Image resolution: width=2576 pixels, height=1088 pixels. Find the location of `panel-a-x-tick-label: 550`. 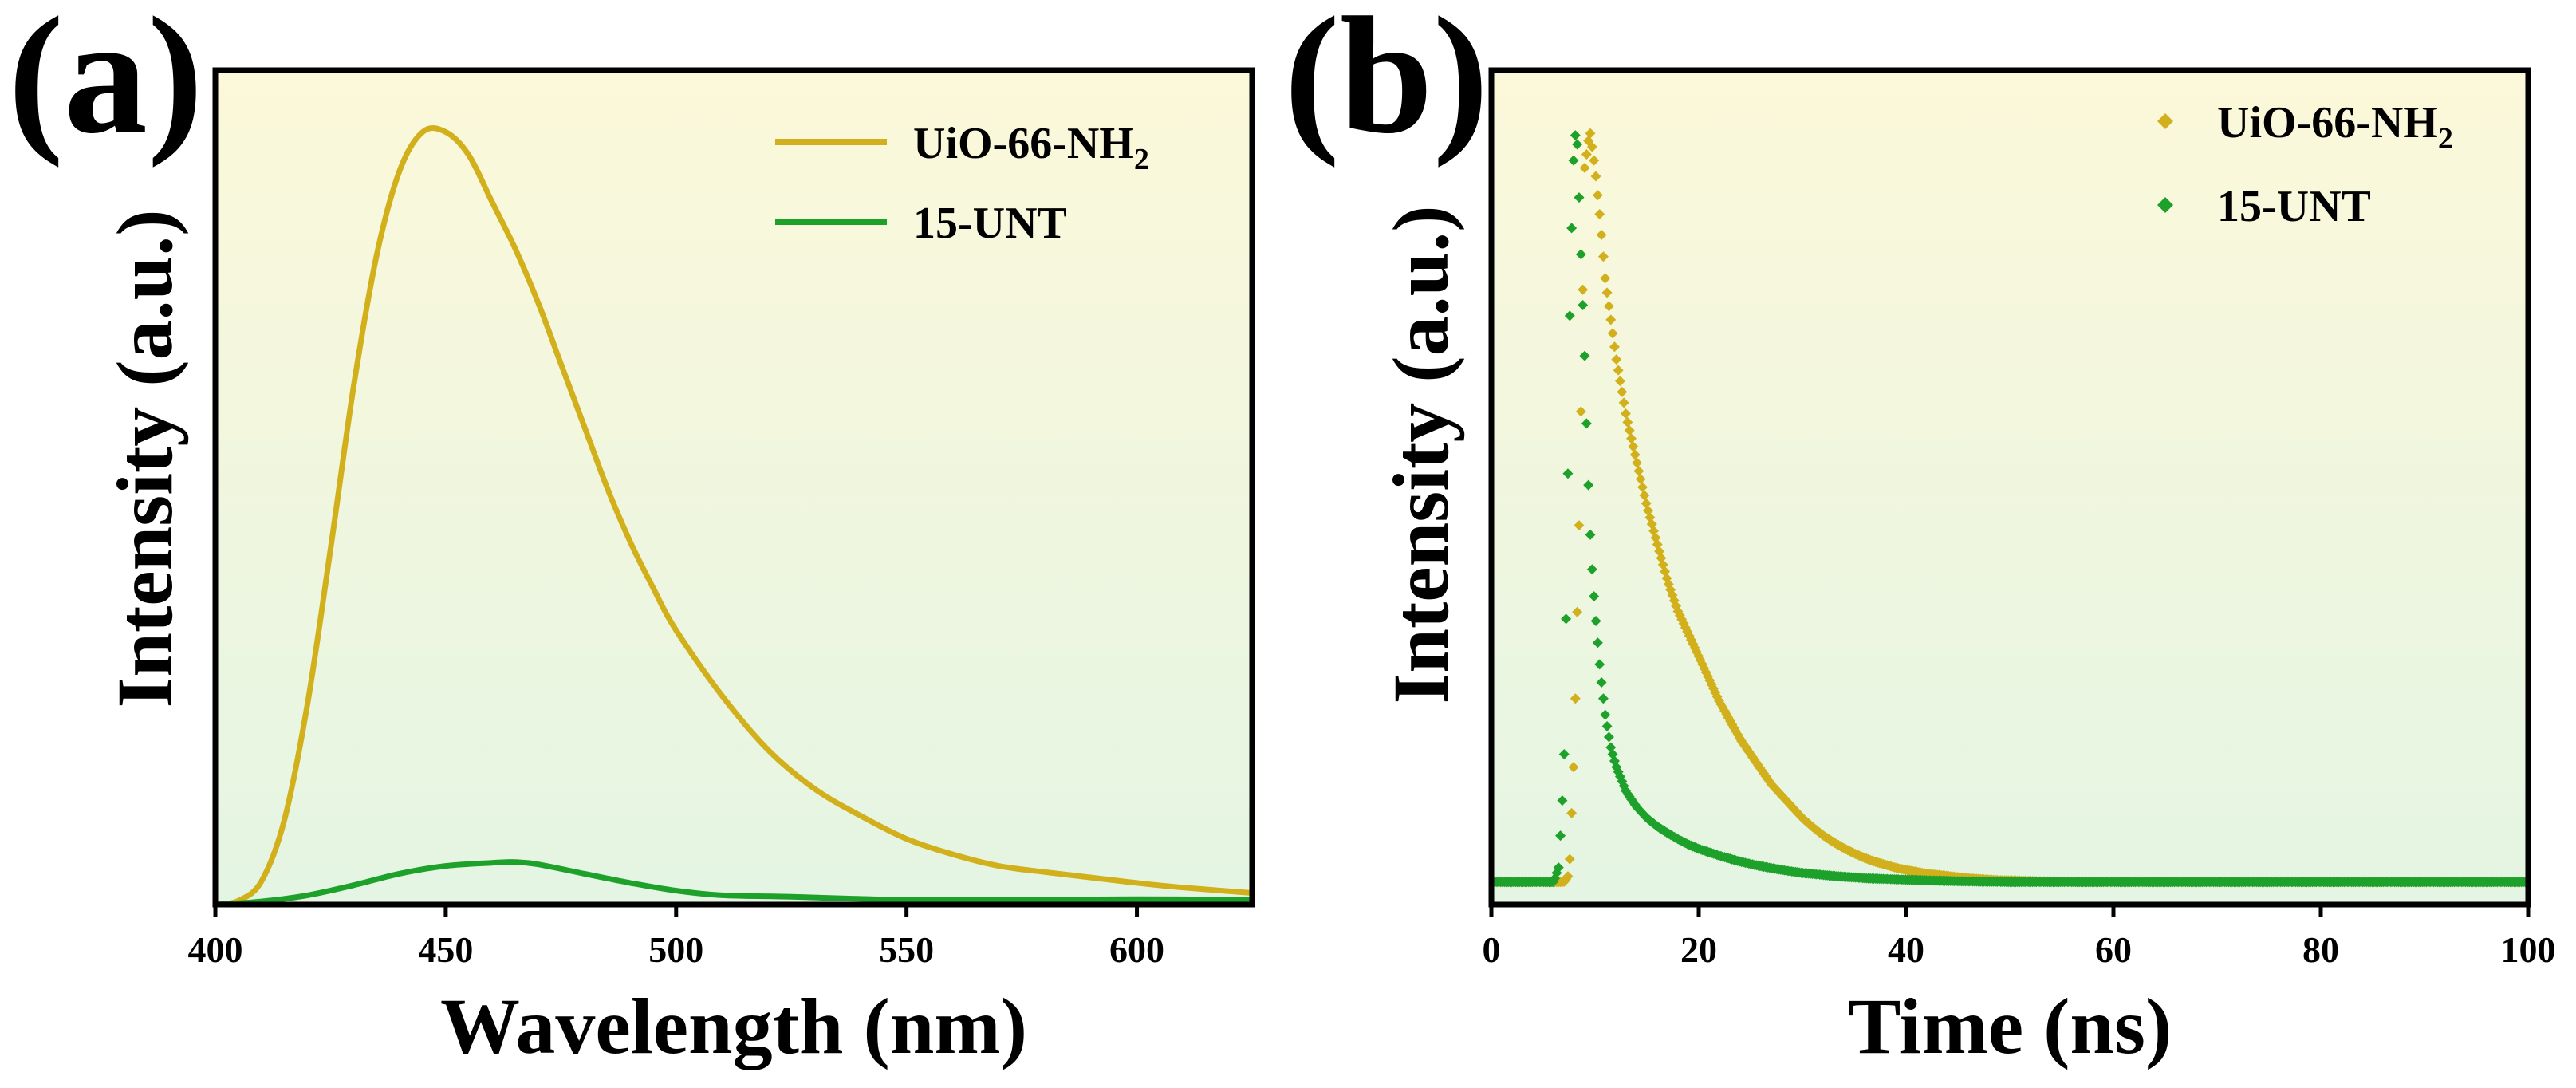

panel-a-x-tick-label: 550 is located at coordinates (906, 949).